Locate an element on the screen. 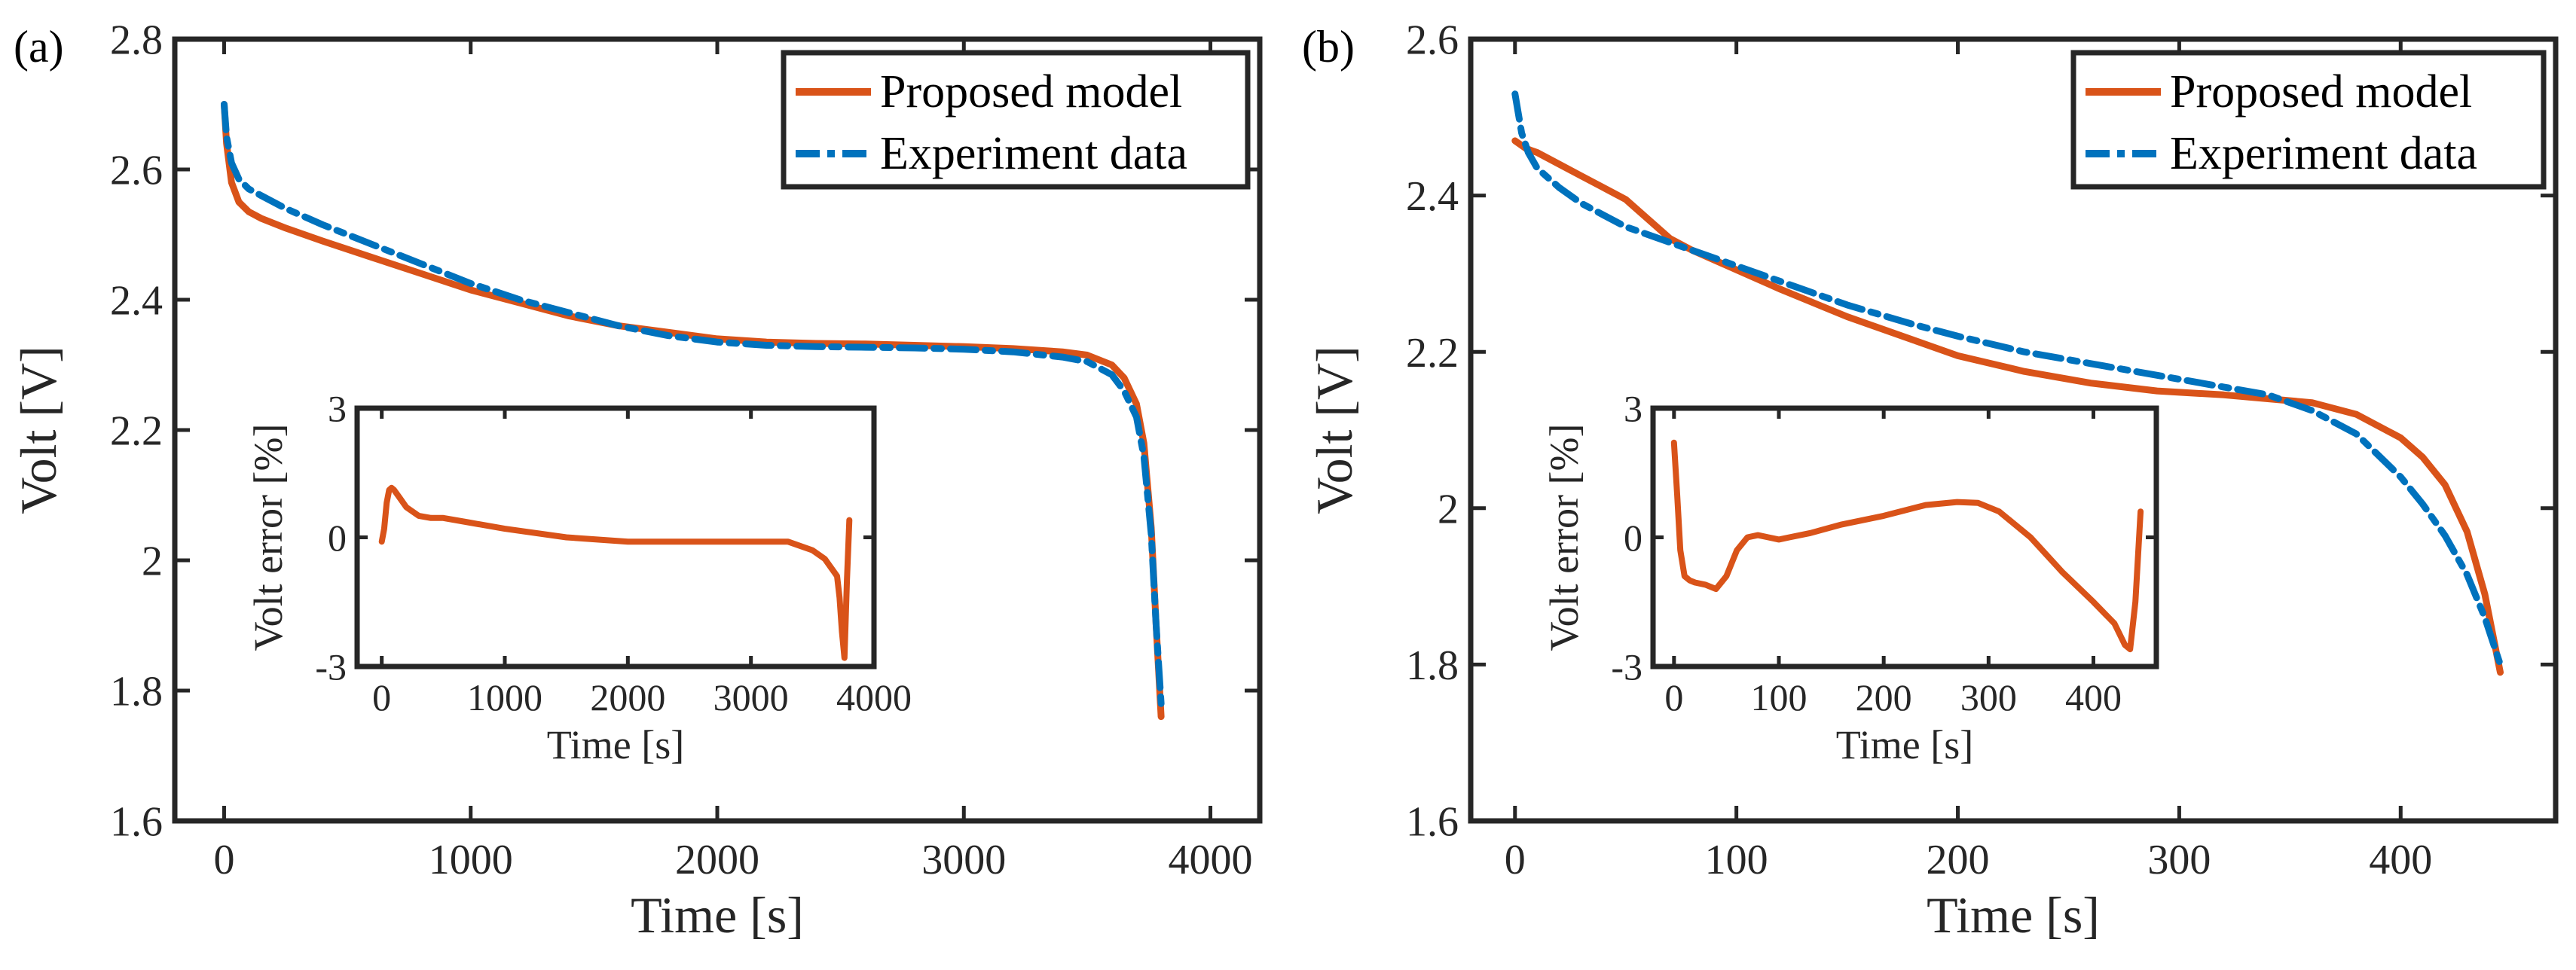 The image size is (2576, 970). panel-b-legend-entry: Proposed model is located at coordinates (2321, 91).